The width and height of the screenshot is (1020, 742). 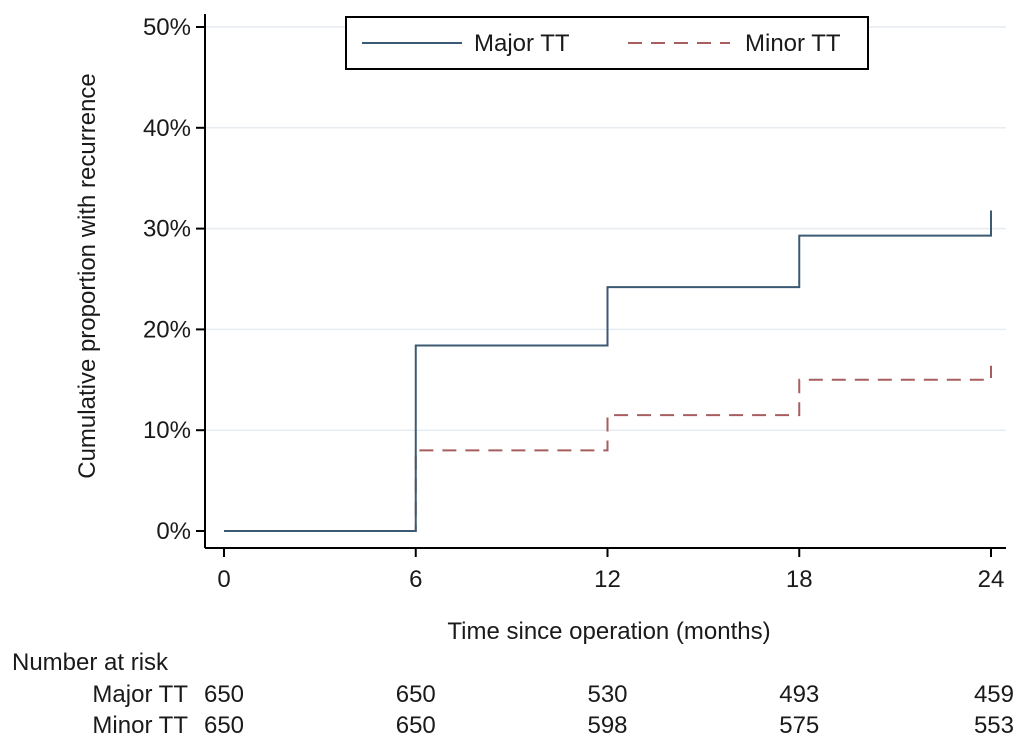 What do you see at coordinates (994, 694) in the screenshot?
I see `risk-value-major-4: 459` at bounding box center [994, 694].